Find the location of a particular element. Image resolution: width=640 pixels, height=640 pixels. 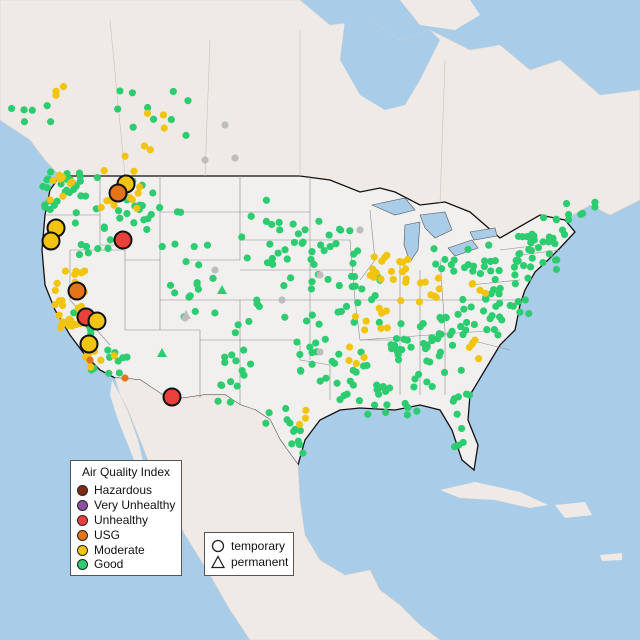

legend-label: Very Unhealthy is located at coordinates (135, 505).